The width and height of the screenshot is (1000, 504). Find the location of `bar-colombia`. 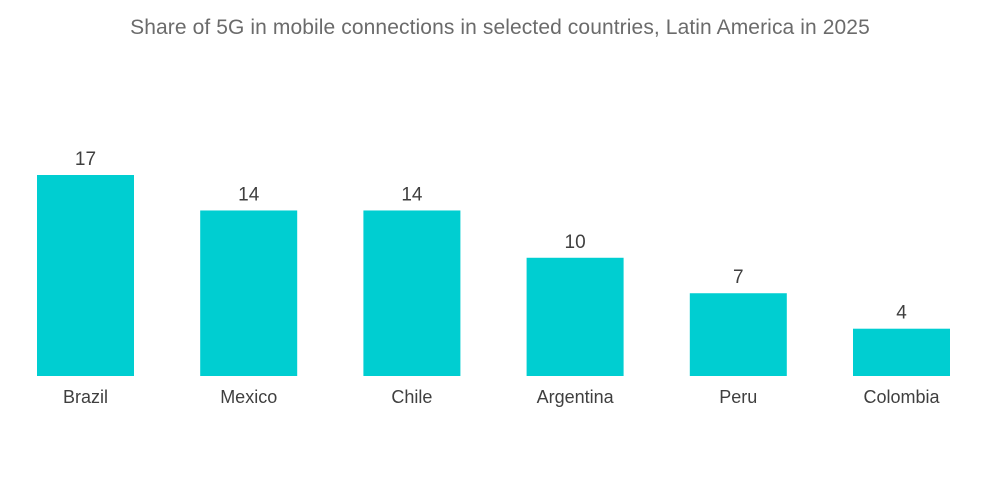

bar-colombia is located at coordinates (901, 352).